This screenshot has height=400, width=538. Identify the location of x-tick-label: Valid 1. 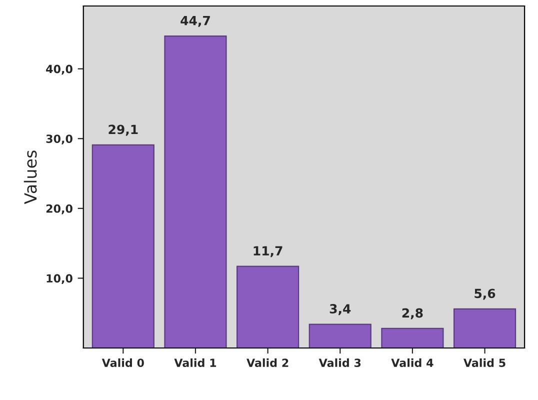
(195, 363).